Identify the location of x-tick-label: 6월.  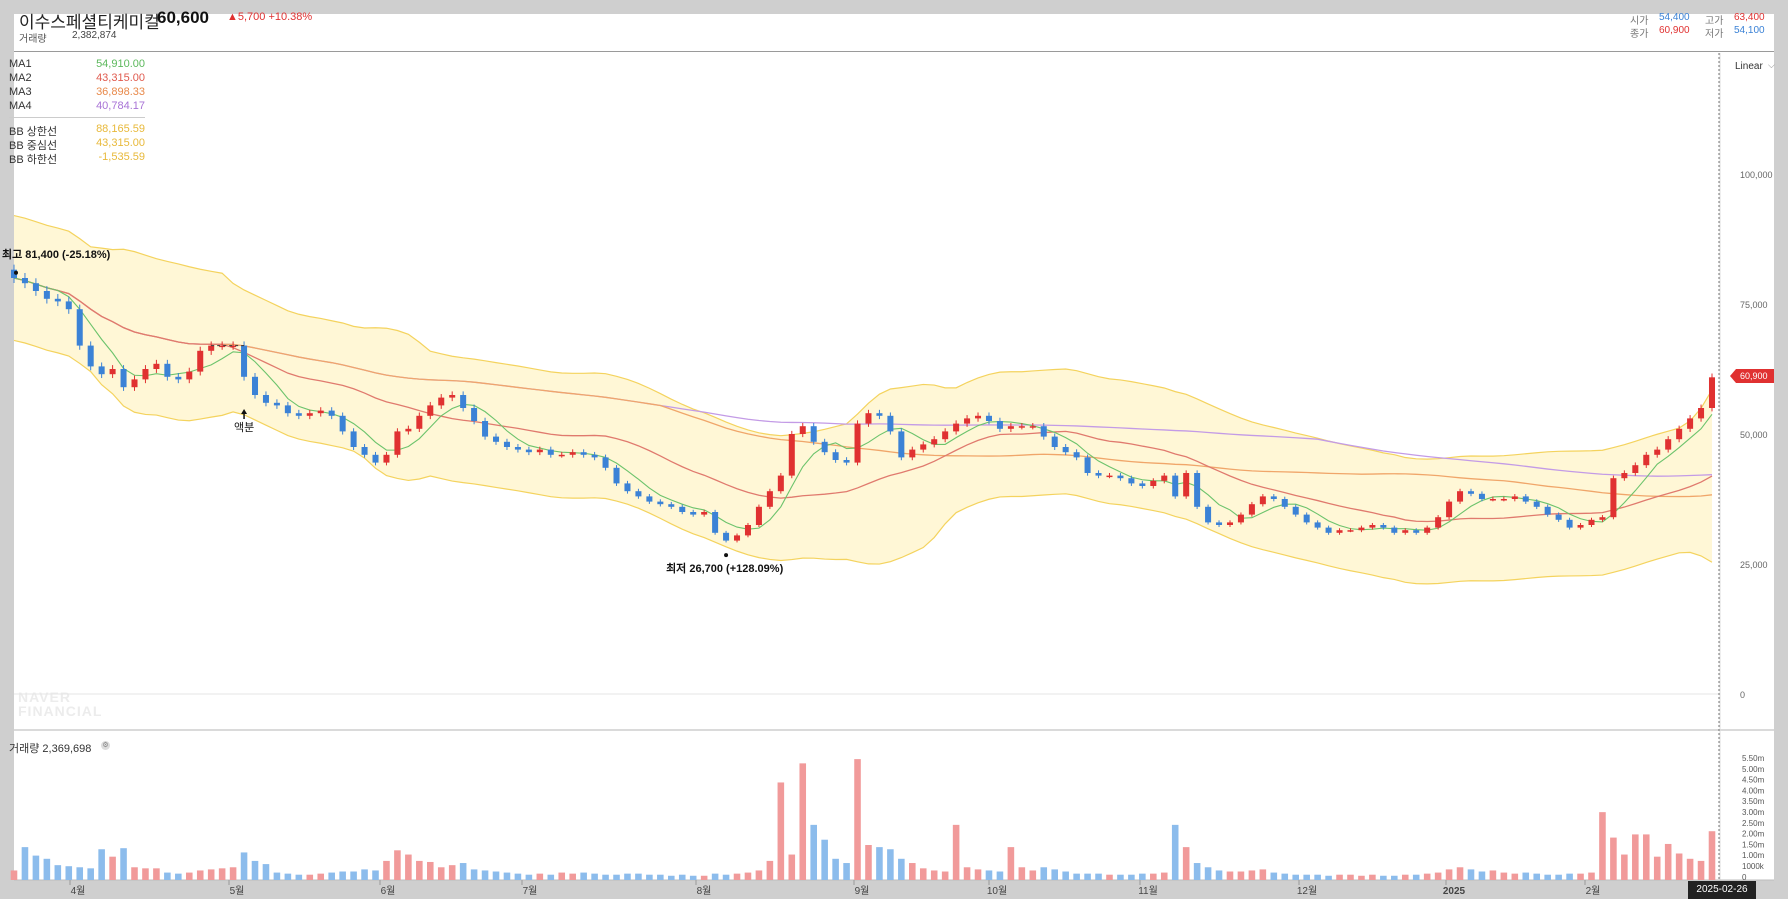
(388, 891).